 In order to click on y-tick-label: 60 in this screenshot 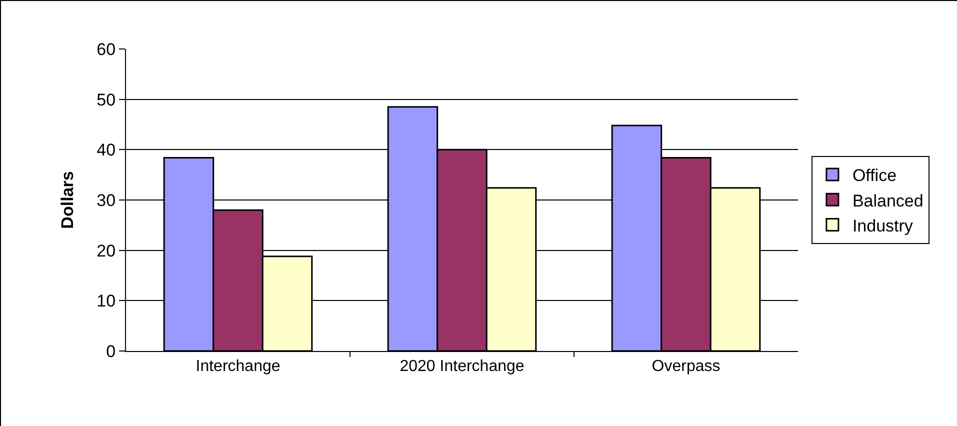, I will do `click(106, 49)`.